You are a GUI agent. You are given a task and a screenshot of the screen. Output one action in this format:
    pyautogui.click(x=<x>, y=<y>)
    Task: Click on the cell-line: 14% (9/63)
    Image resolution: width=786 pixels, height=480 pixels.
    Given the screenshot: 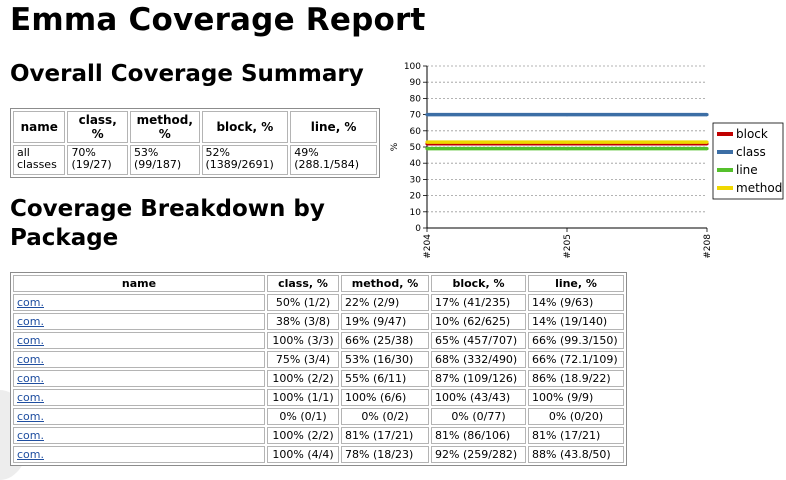 What is the action you would take?
    pyautogui.click(x=576, y=302)
    